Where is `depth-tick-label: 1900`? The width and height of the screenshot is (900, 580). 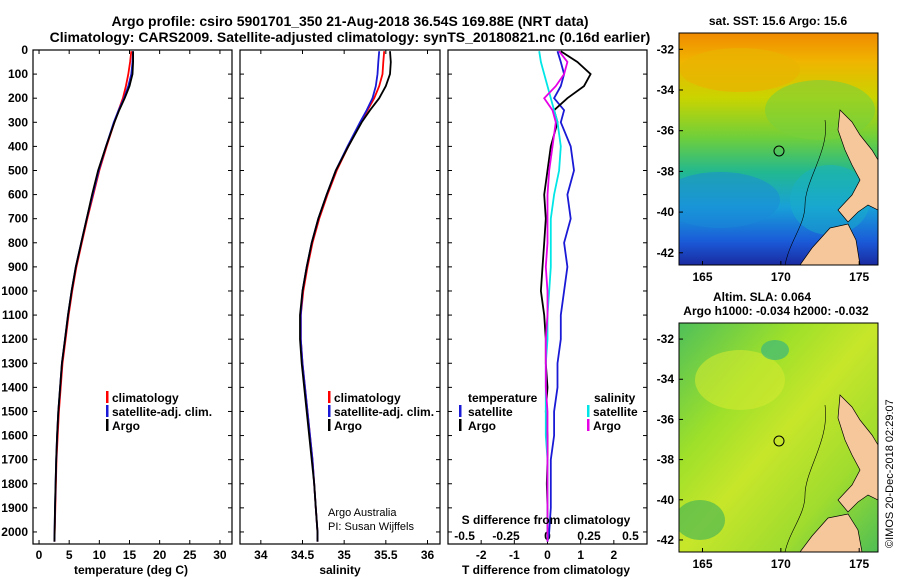
depth-tick-label: 1900 is located at coordinates (14, 508).